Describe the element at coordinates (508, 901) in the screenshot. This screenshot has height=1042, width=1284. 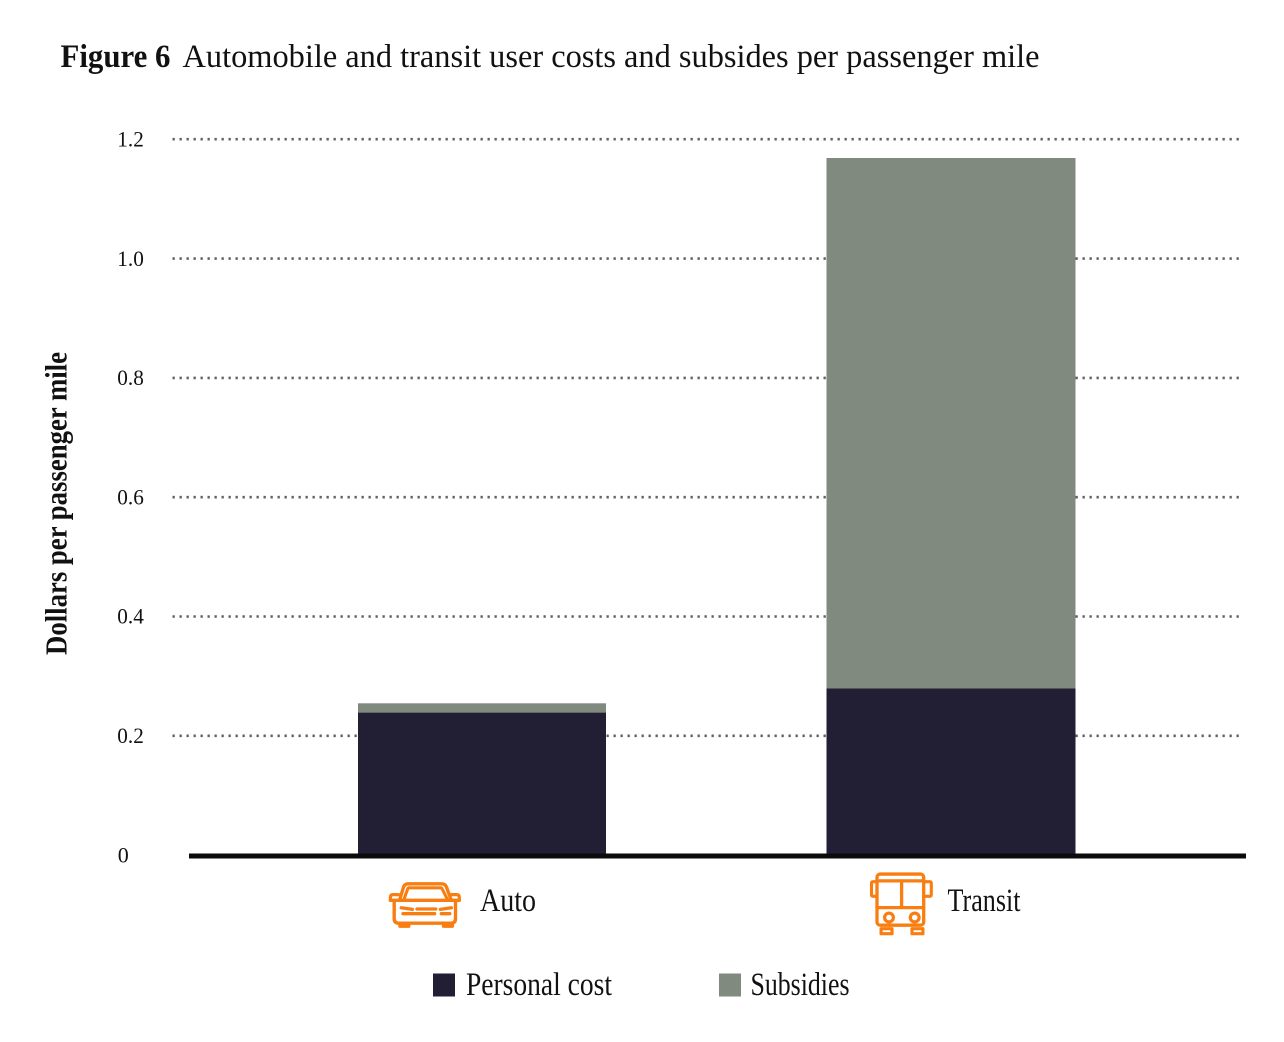
I see `svg-text: Auto` at that location.